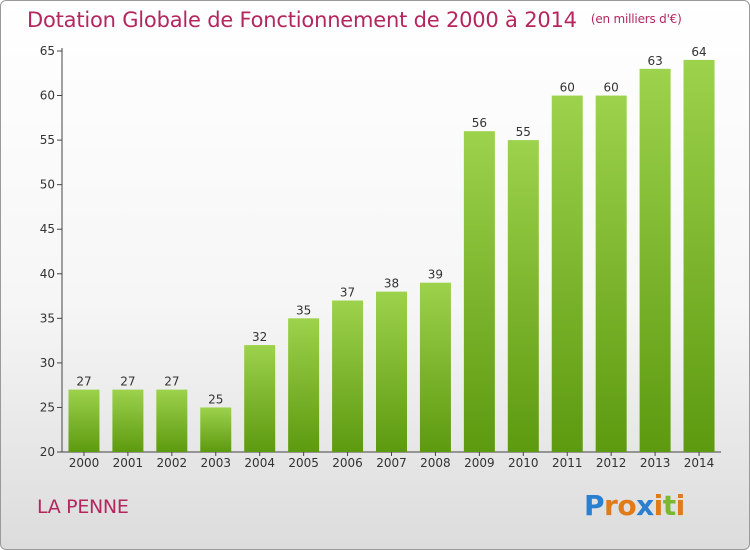 The width and height of the screenshot is (750, 550). I want to click on bar-value-label: 63, so click(654, 61).